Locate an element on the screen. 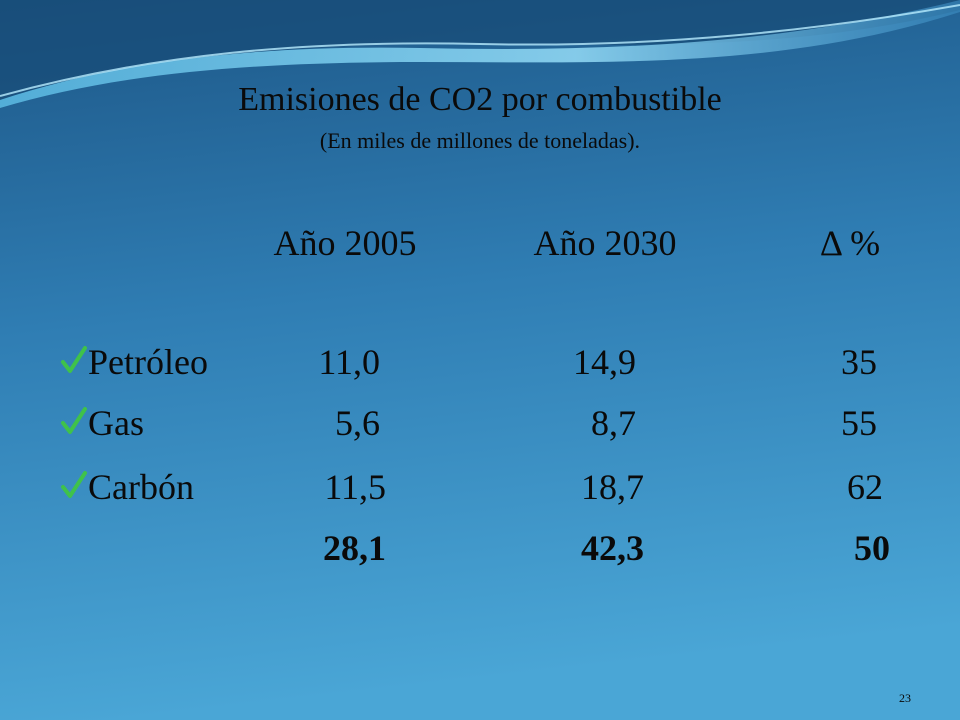 The width and height of the screenshot is (960, 720). cell-value: 11,0 is located at coordinates (349, 362).